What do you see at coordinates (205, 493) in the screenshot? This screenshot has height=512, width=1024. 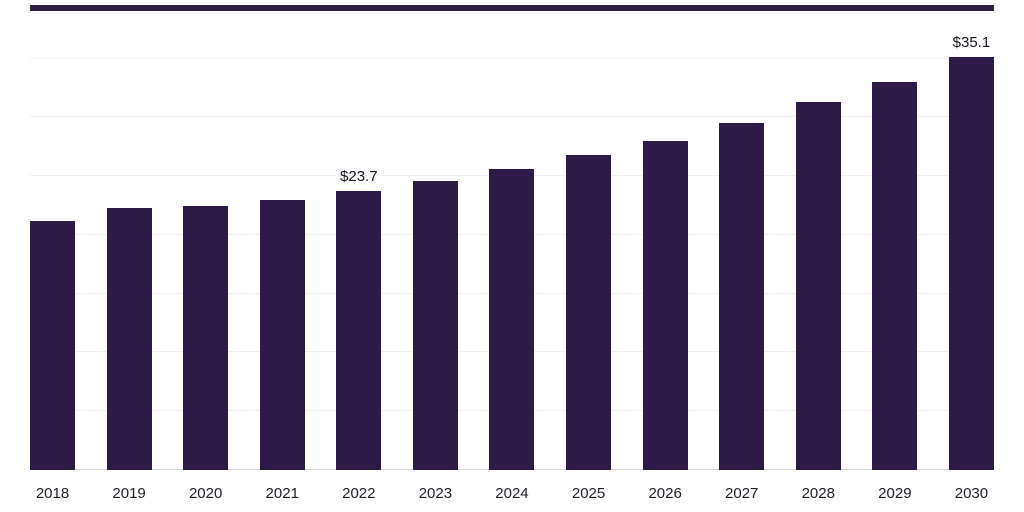 I see `x-tick-label: 2020` at bounding box center [205, 493].